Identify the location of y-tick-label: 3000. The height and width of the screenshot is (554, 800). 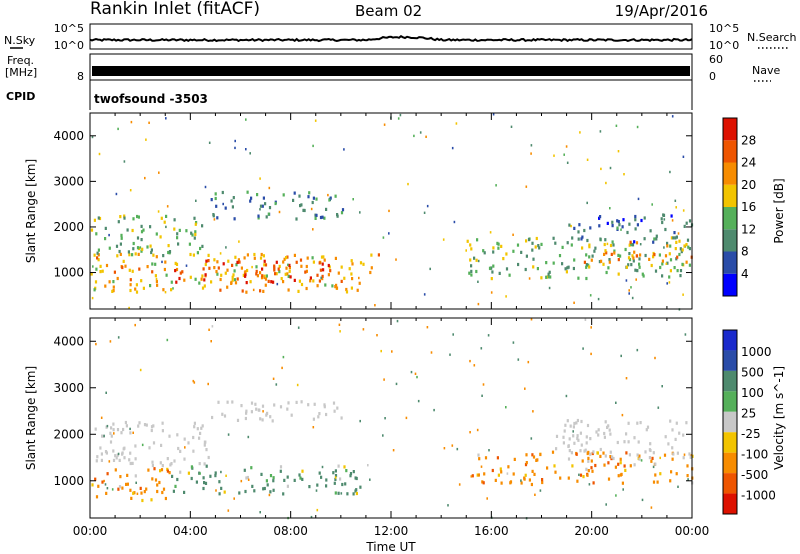
(68, 388).